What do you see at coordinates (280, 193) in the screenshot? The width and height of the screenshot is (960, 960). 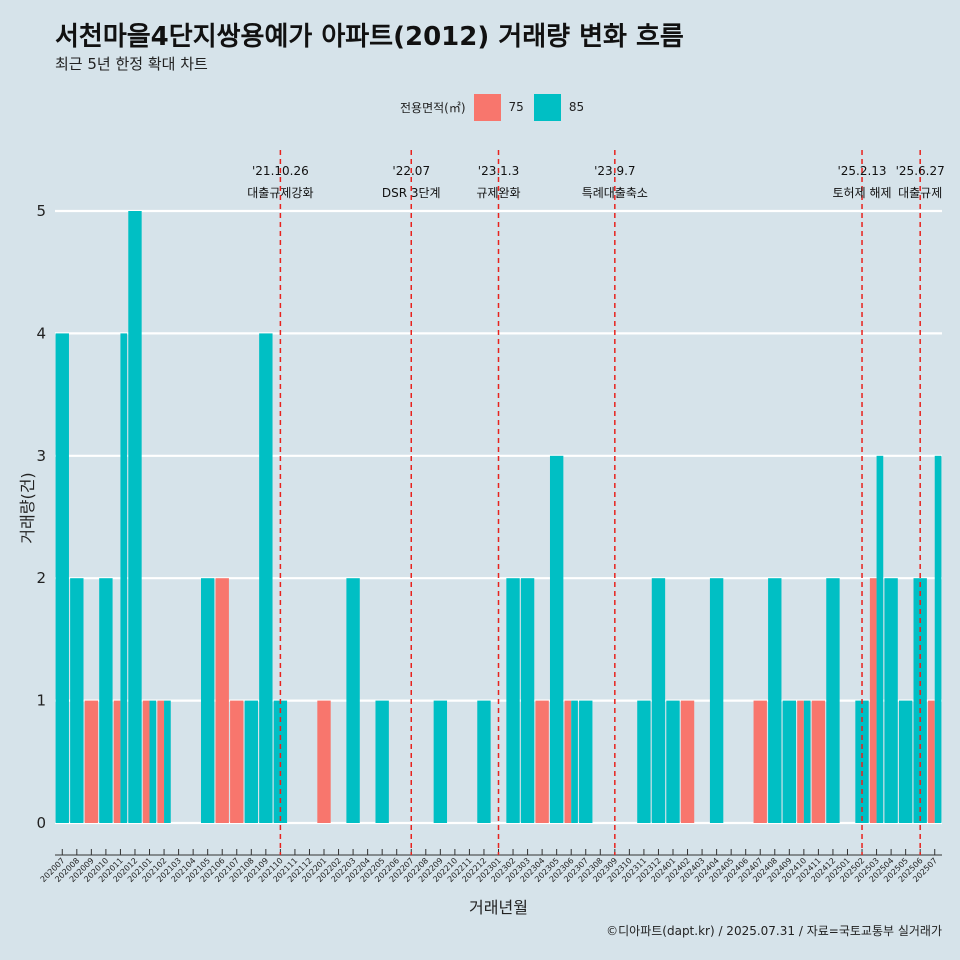 I see `event-label: 대출규제강화` at bounding box center [280, 193].